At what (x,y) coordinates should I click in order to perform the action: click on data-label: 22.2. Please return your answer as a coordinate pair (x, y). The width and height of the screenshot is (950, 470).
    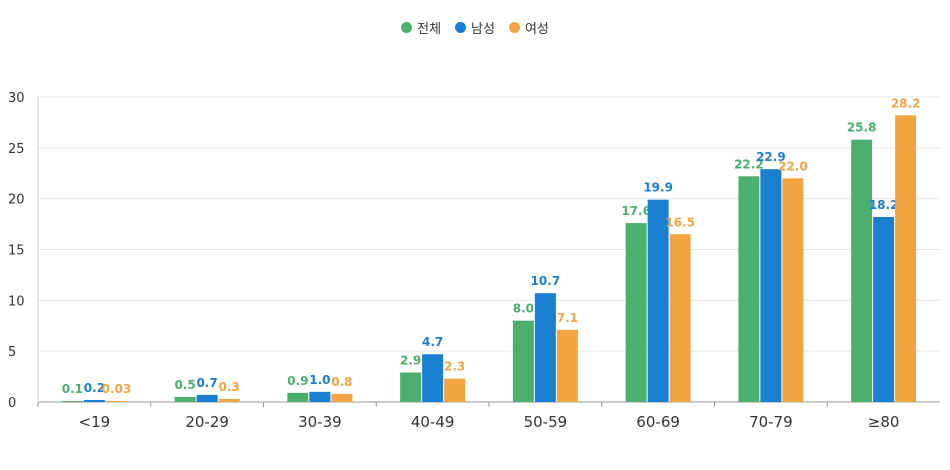
    Looking at the image, I should click on (749, 164).